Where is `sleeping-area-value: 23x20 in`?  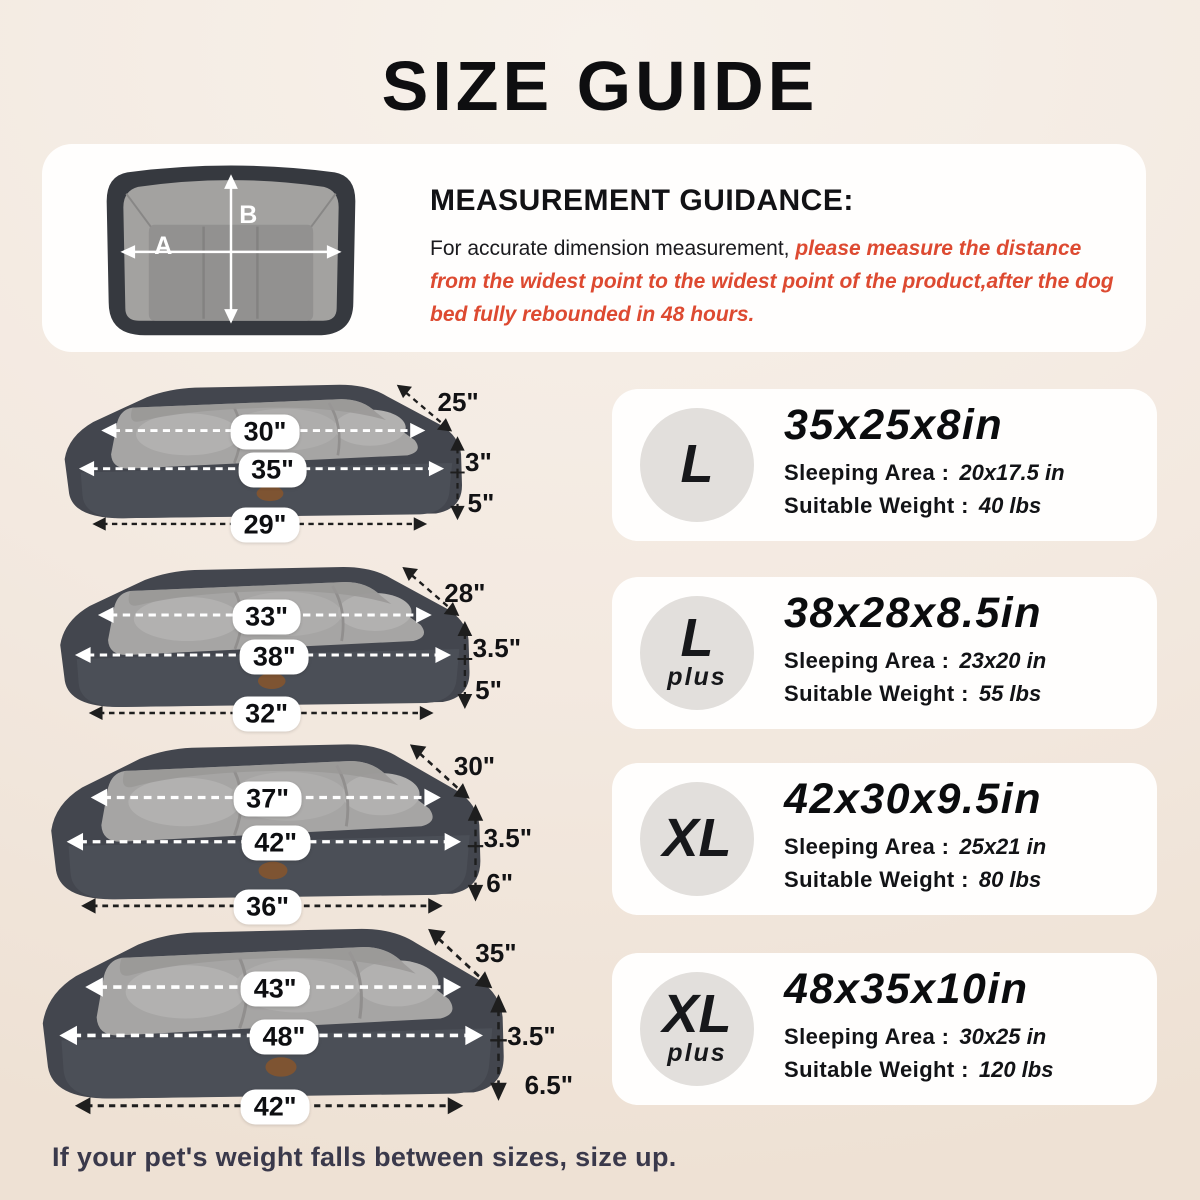
sleeping-area-value: 23x20 in is located at coordinates (1003, 660).